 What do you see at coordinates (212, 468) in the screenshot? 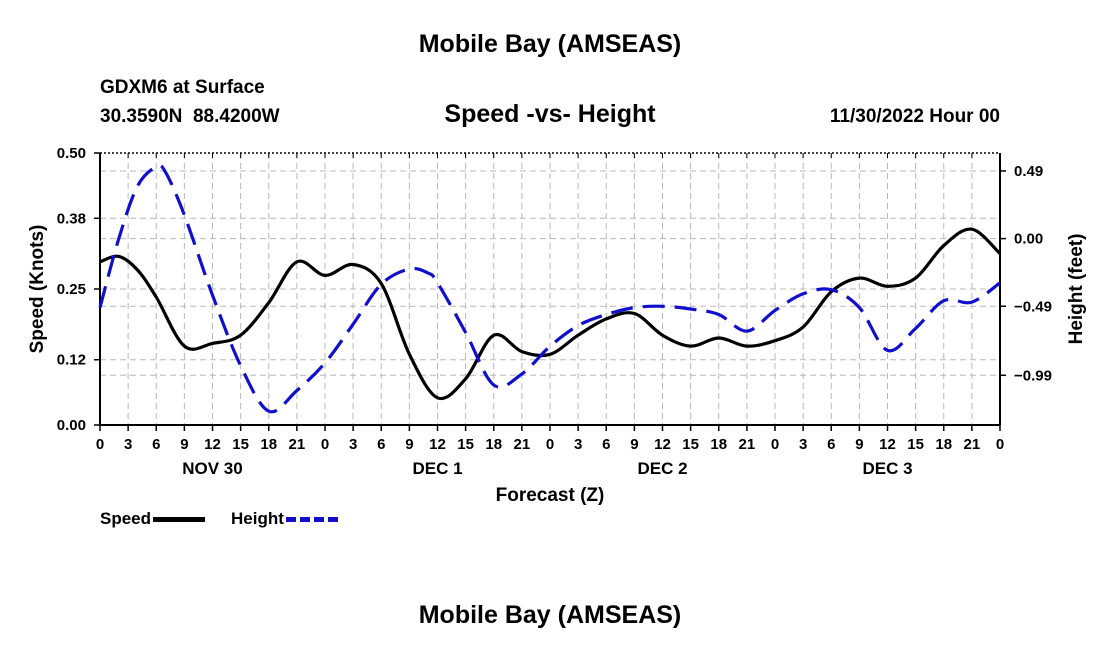
I see `day-label: NOV 30` at bounding box center [212, 468].